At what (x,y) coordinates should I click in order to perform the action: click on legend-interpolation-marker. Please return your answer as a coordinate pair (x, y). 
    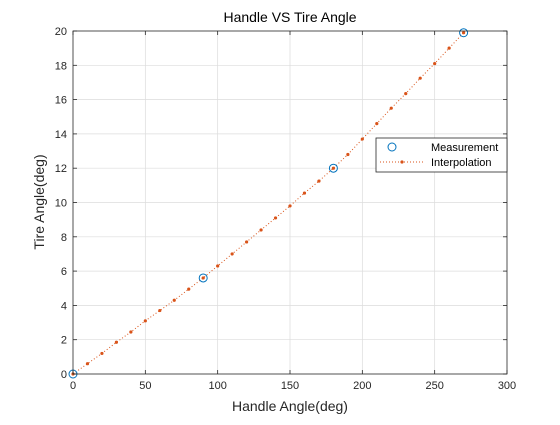
    Looking at the image, I should click on (402, 162).